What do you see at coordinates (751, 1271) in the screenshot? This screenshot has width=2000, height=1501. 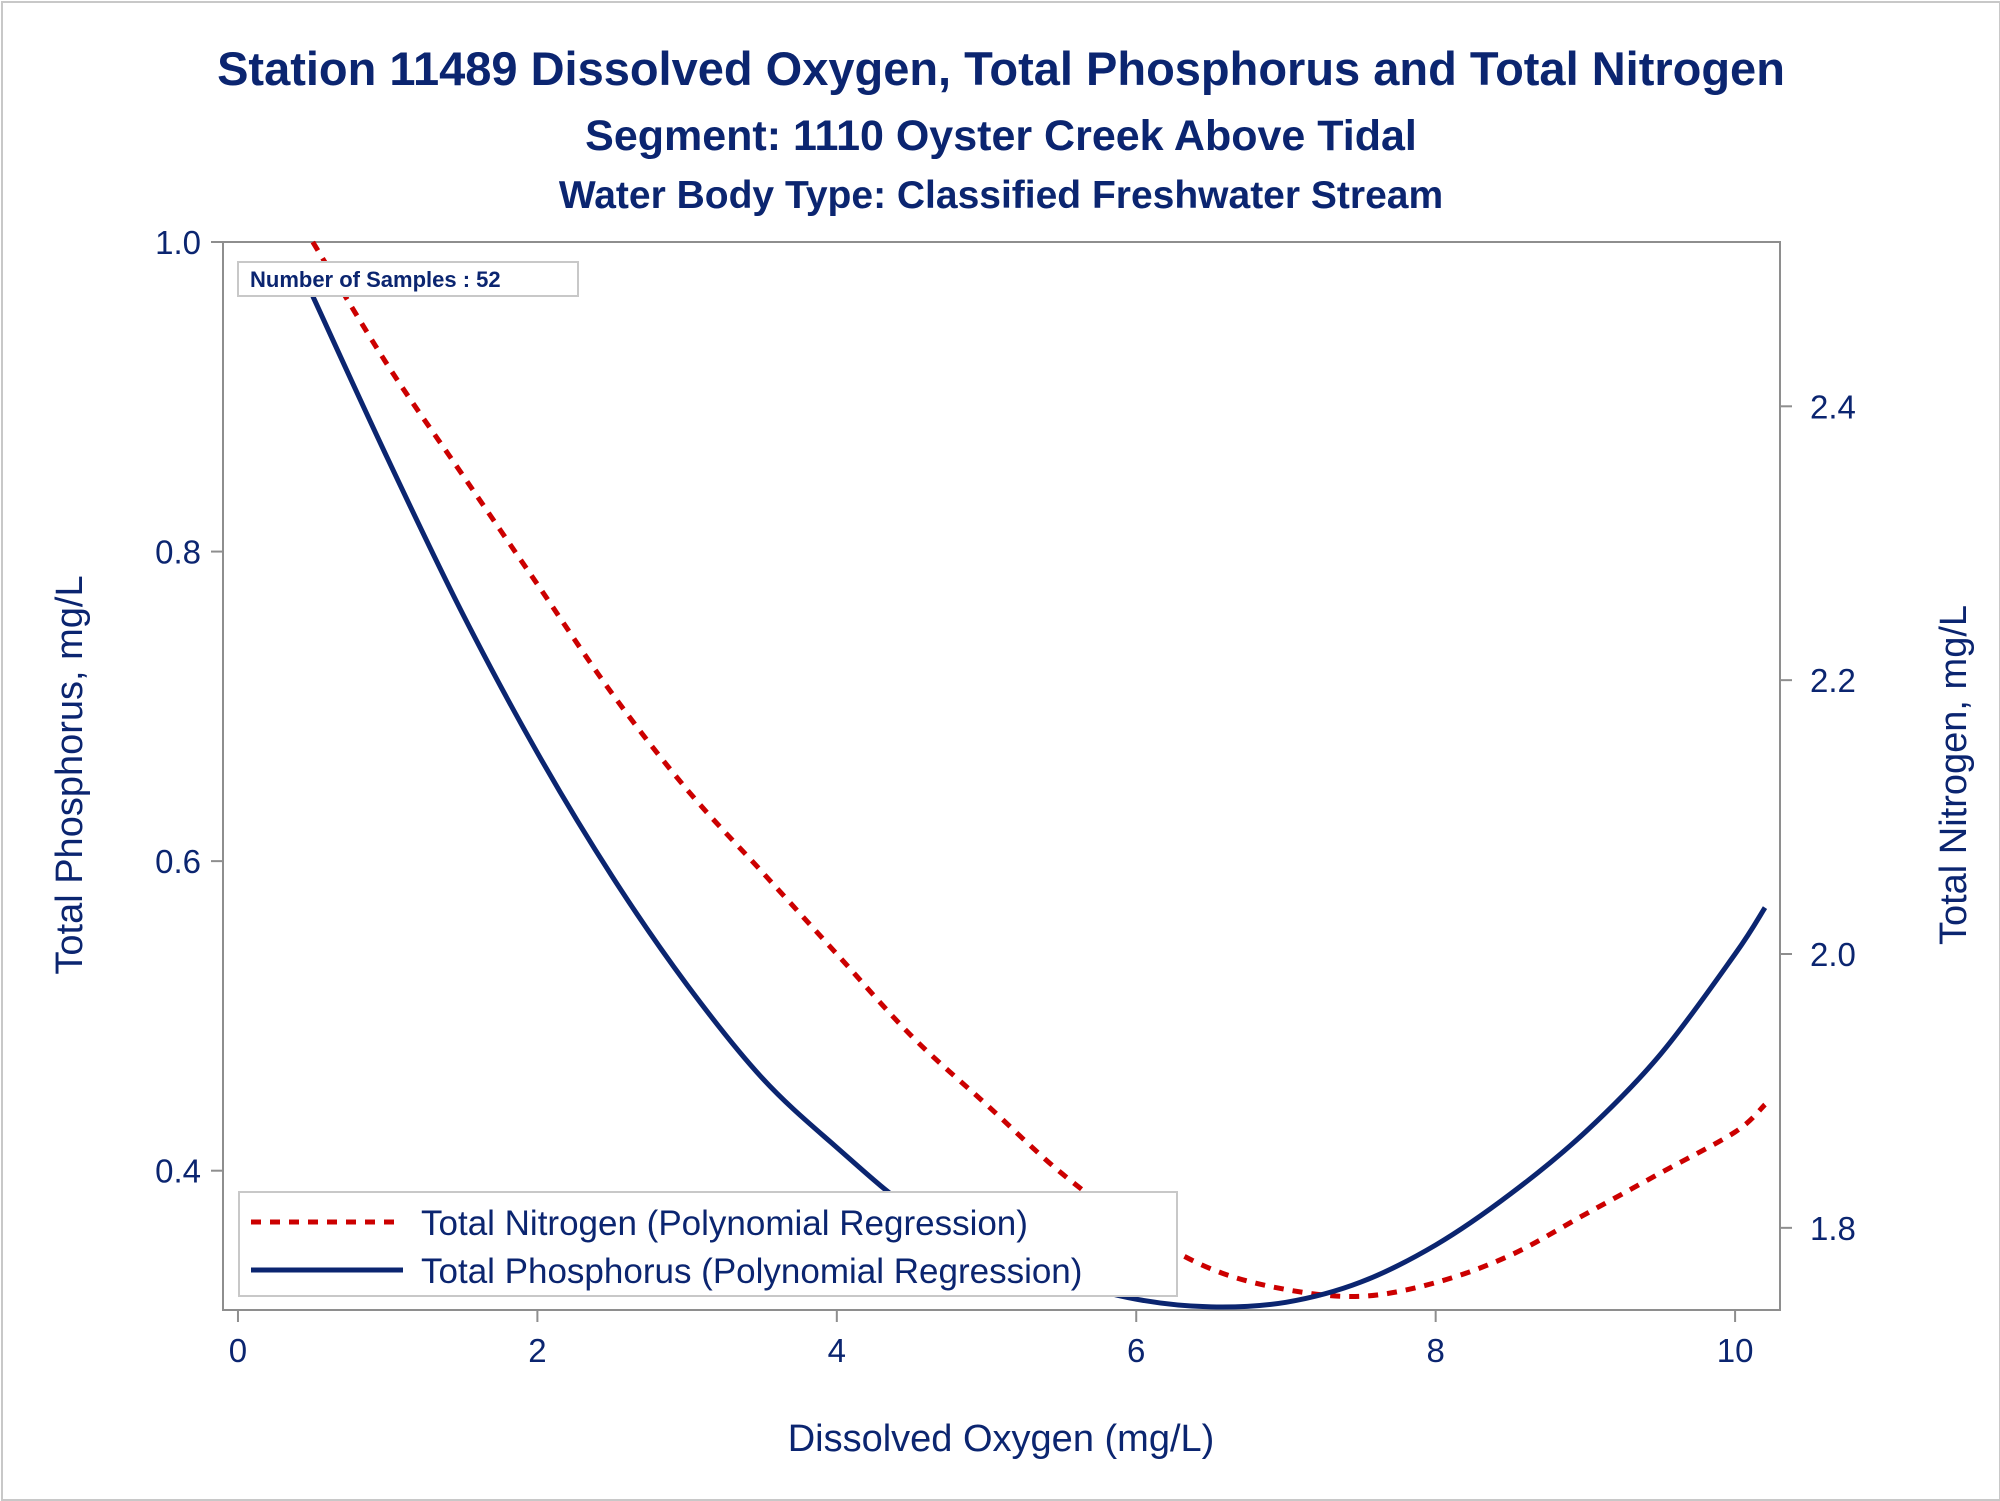 I see `legend-label-phosphorus: Total Phosphorus (Polynomial Regression)` at bounding box center [751, 1271].